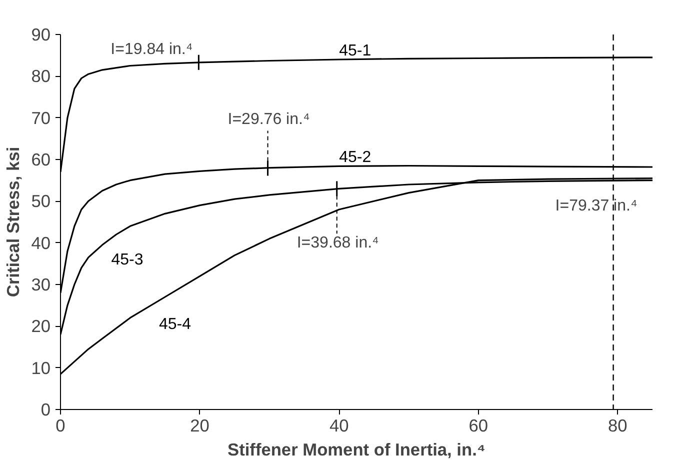  What do you see at coordinates (41, 118) in the screenshot?
I see `y-tick-label: 70` at bounding box center [41, 118].